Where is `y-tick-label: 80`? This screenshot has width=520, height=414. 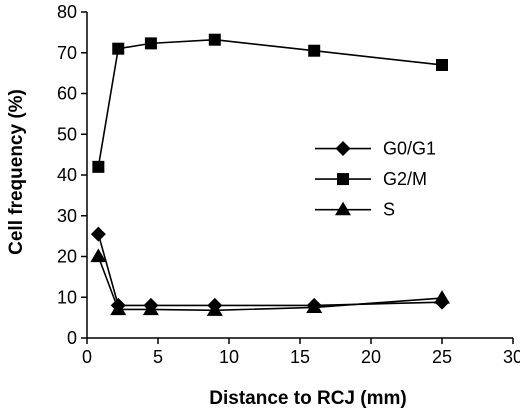 y-tick-label: 80 is located at coordinates (67, 12).